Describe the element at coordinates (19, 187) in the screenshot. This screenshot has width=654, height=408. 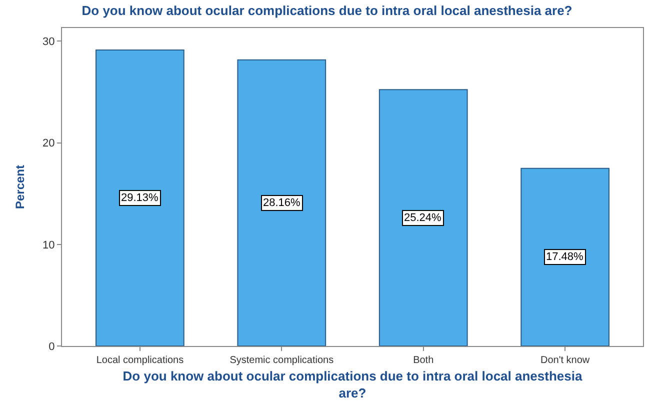
I see `y-axis-title: Percent` at that location.